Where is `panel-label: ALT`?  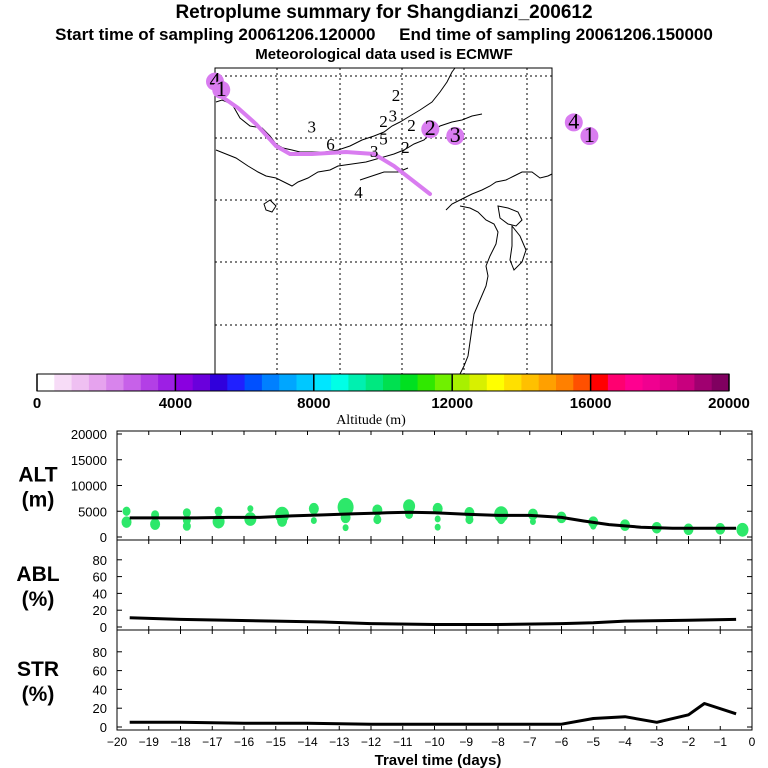
panel-label: ALT is located at coordinates (37, 475).